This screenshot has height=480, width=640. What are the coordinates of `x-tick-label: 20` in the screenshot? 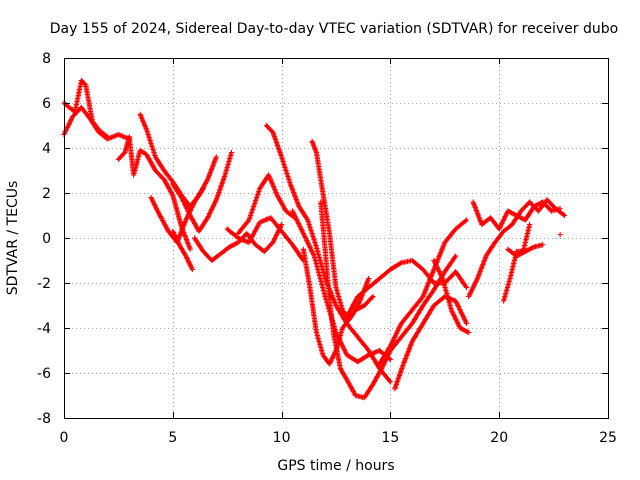 It's located at (499, 438).